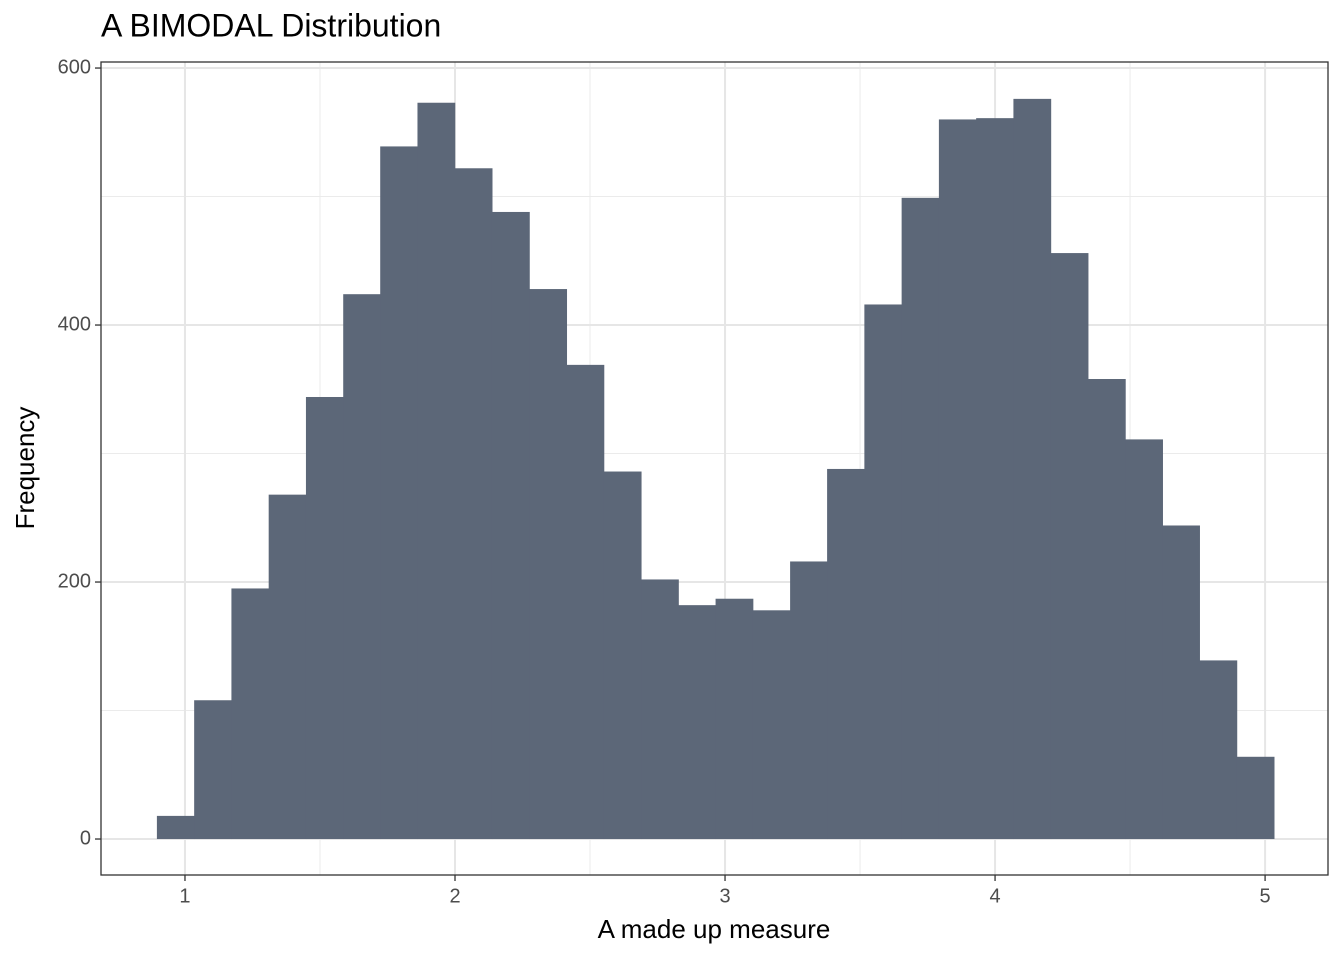 Image resolution: width=1344 pixels, height=960 pixels. Describe the element at coordinates (994, 896) in the screenshot. I see `x-tick-label: 4` at that location.